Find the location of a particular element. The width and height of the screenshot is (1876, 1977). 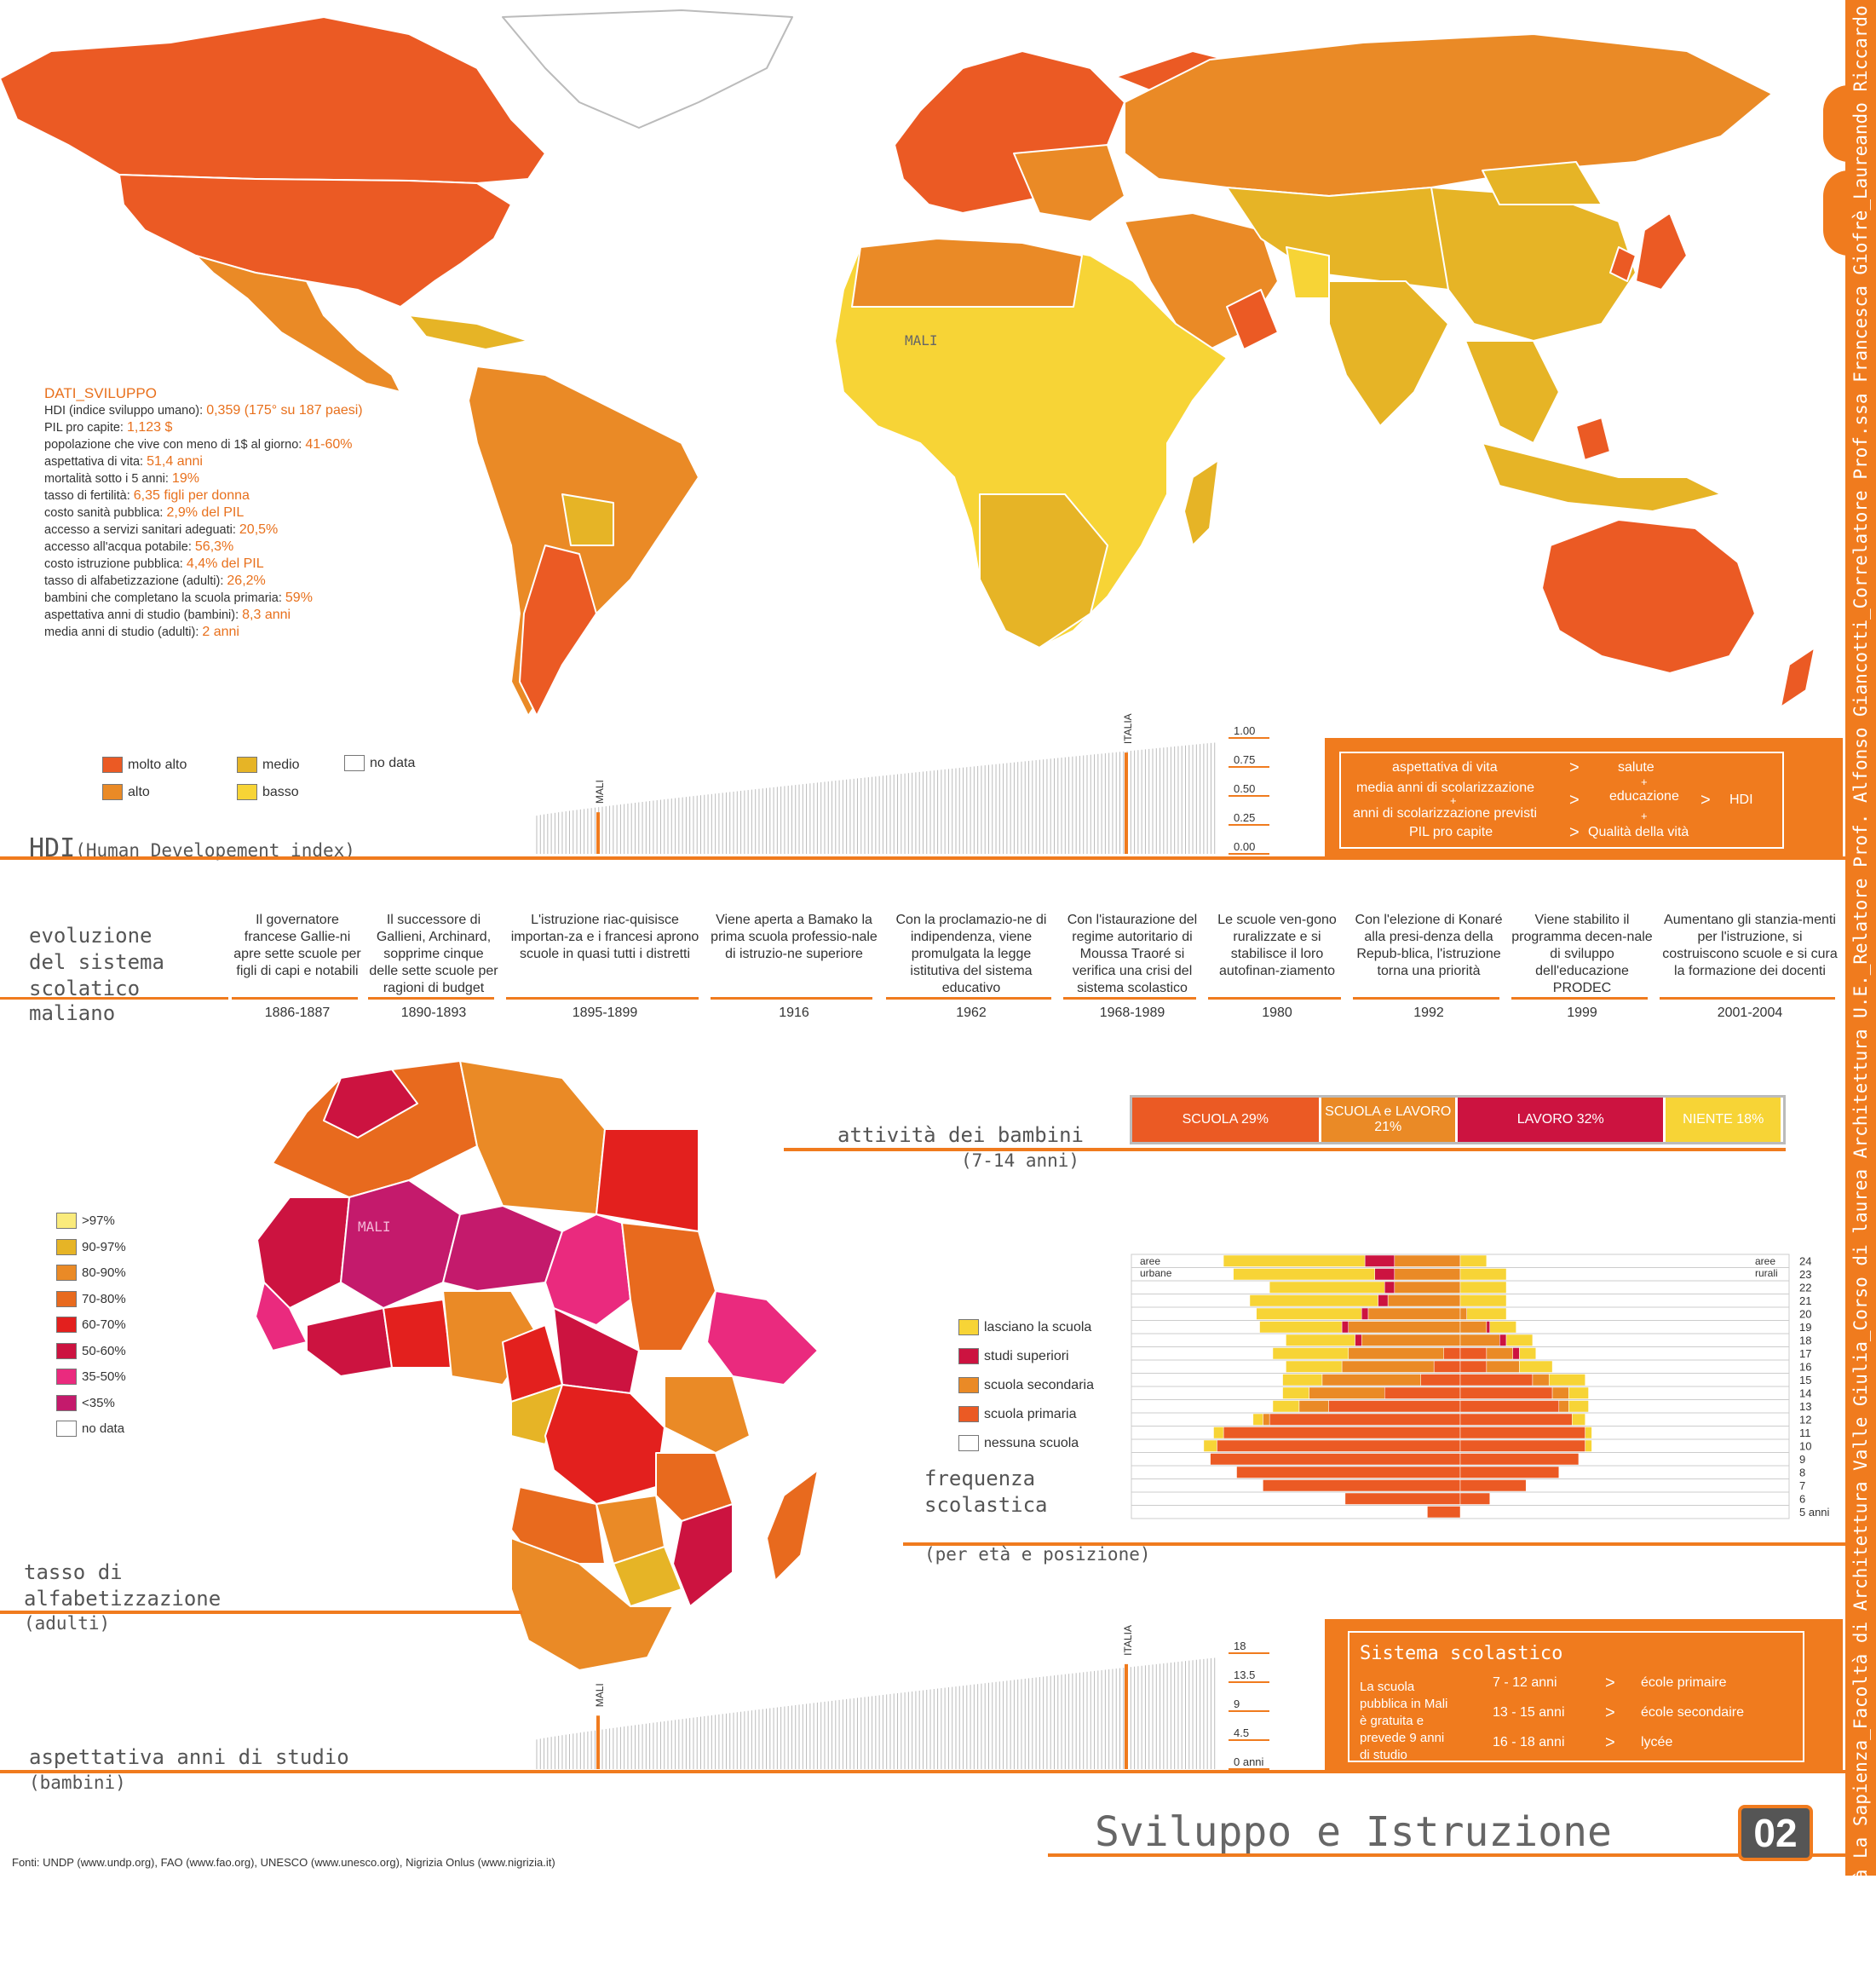

new-zealand is located at coordinates (1798, 677).